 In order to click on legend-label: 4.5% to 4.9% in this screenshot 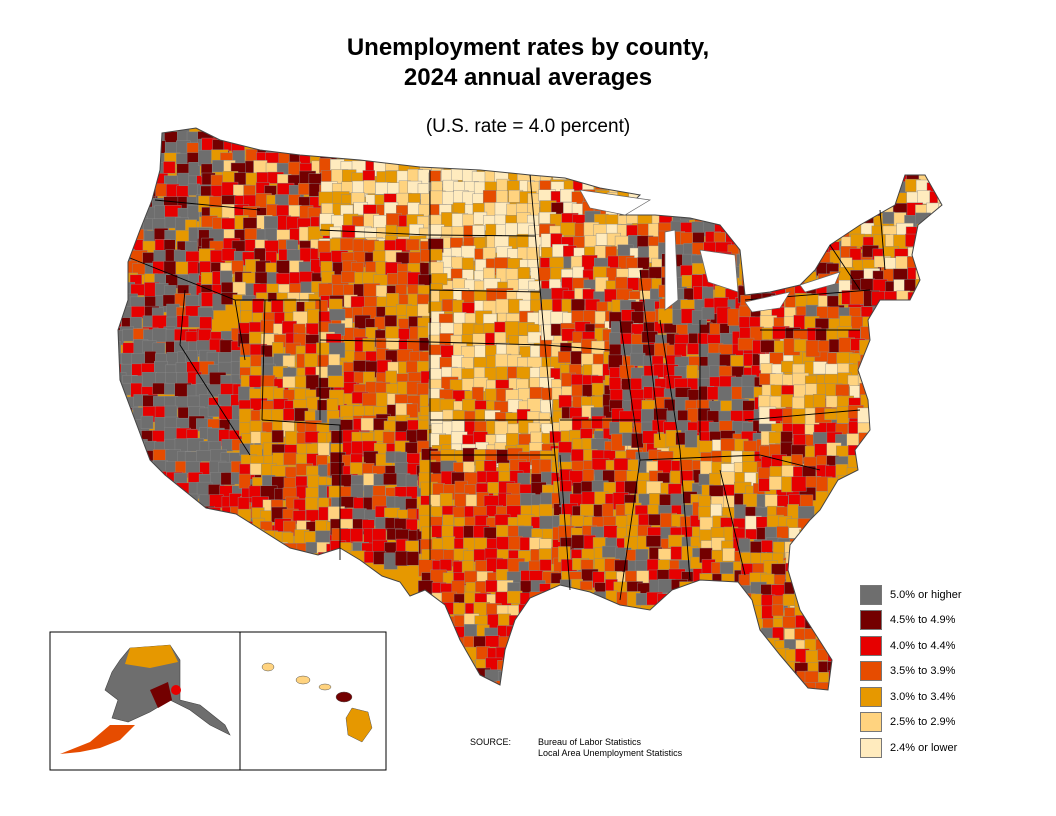, I will do `click(923, 620)`.